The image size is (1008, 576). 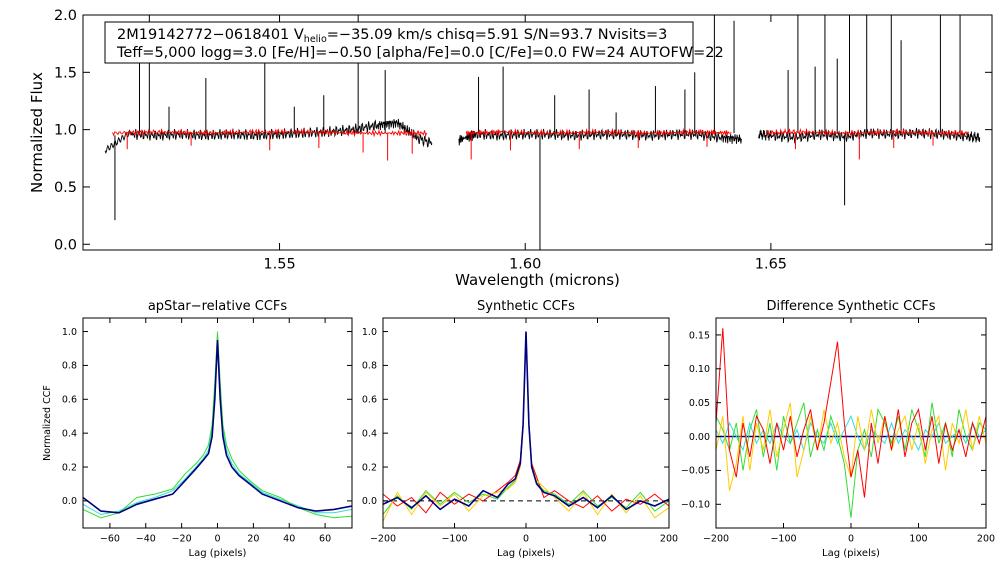 I want to click on spectrum-ylabel: Normalized Flux, so click(x=37, y=132).